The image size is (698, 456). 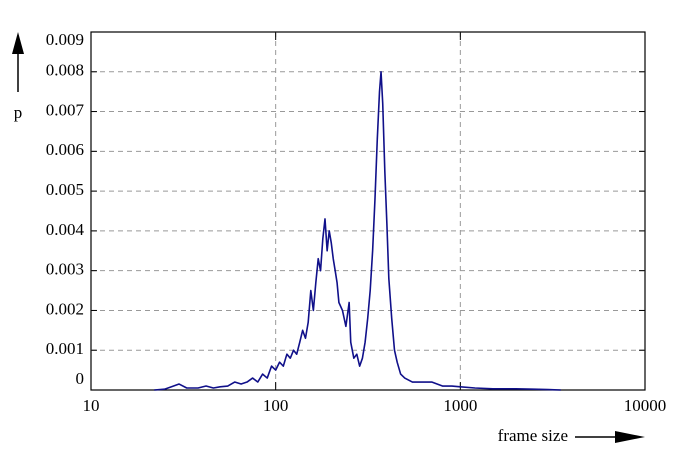 What do you see at coordinates (65, 70) in the screenshot?
I see `y-tick-label: 0.008` at bounding box center [65, 70].